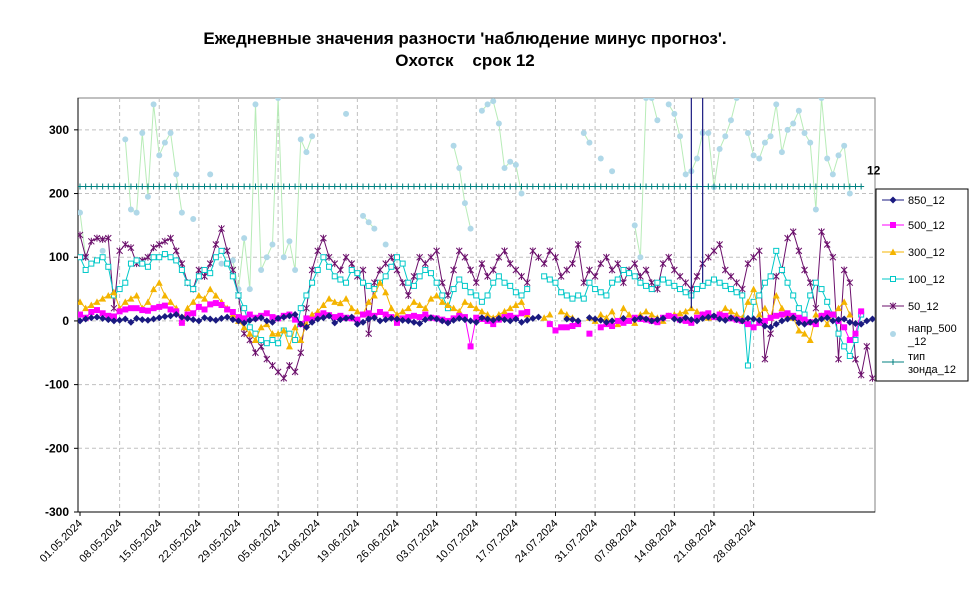 The width and height of the screenshot is (976, 599). Describe the element at coordinates (465, 315) in the screenshot. I see `series-line` at that location.